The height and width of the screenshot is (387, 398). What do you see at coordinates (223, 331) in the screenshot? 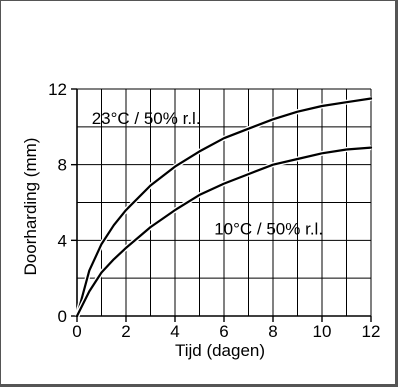
I see `x-tick-label: 6` at bounding box center [223, 331].